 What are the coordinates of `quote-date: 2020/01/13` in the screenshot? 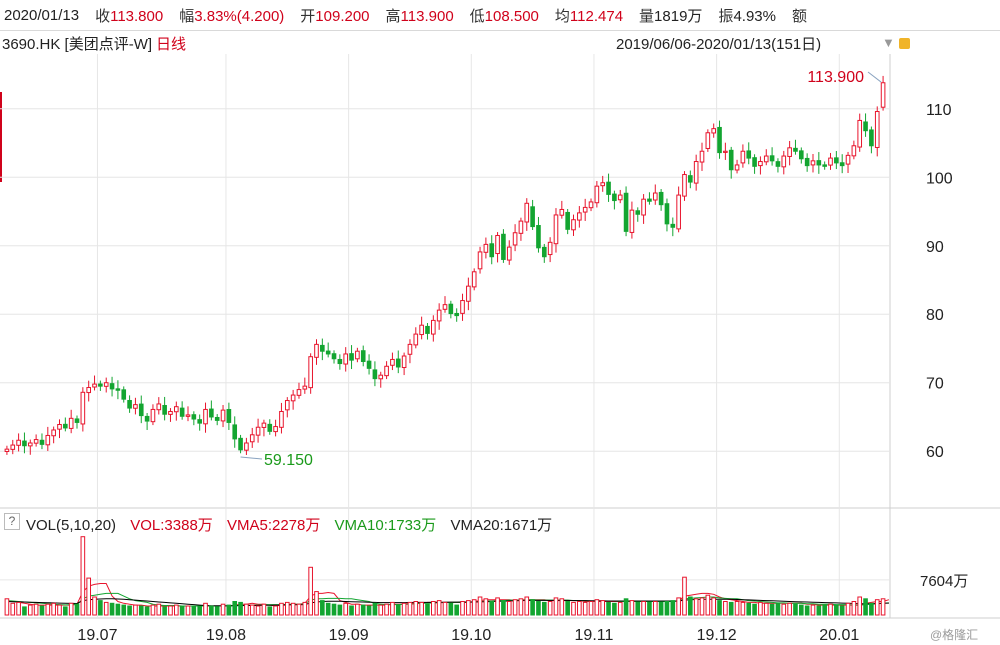 It's located at (42, 15).